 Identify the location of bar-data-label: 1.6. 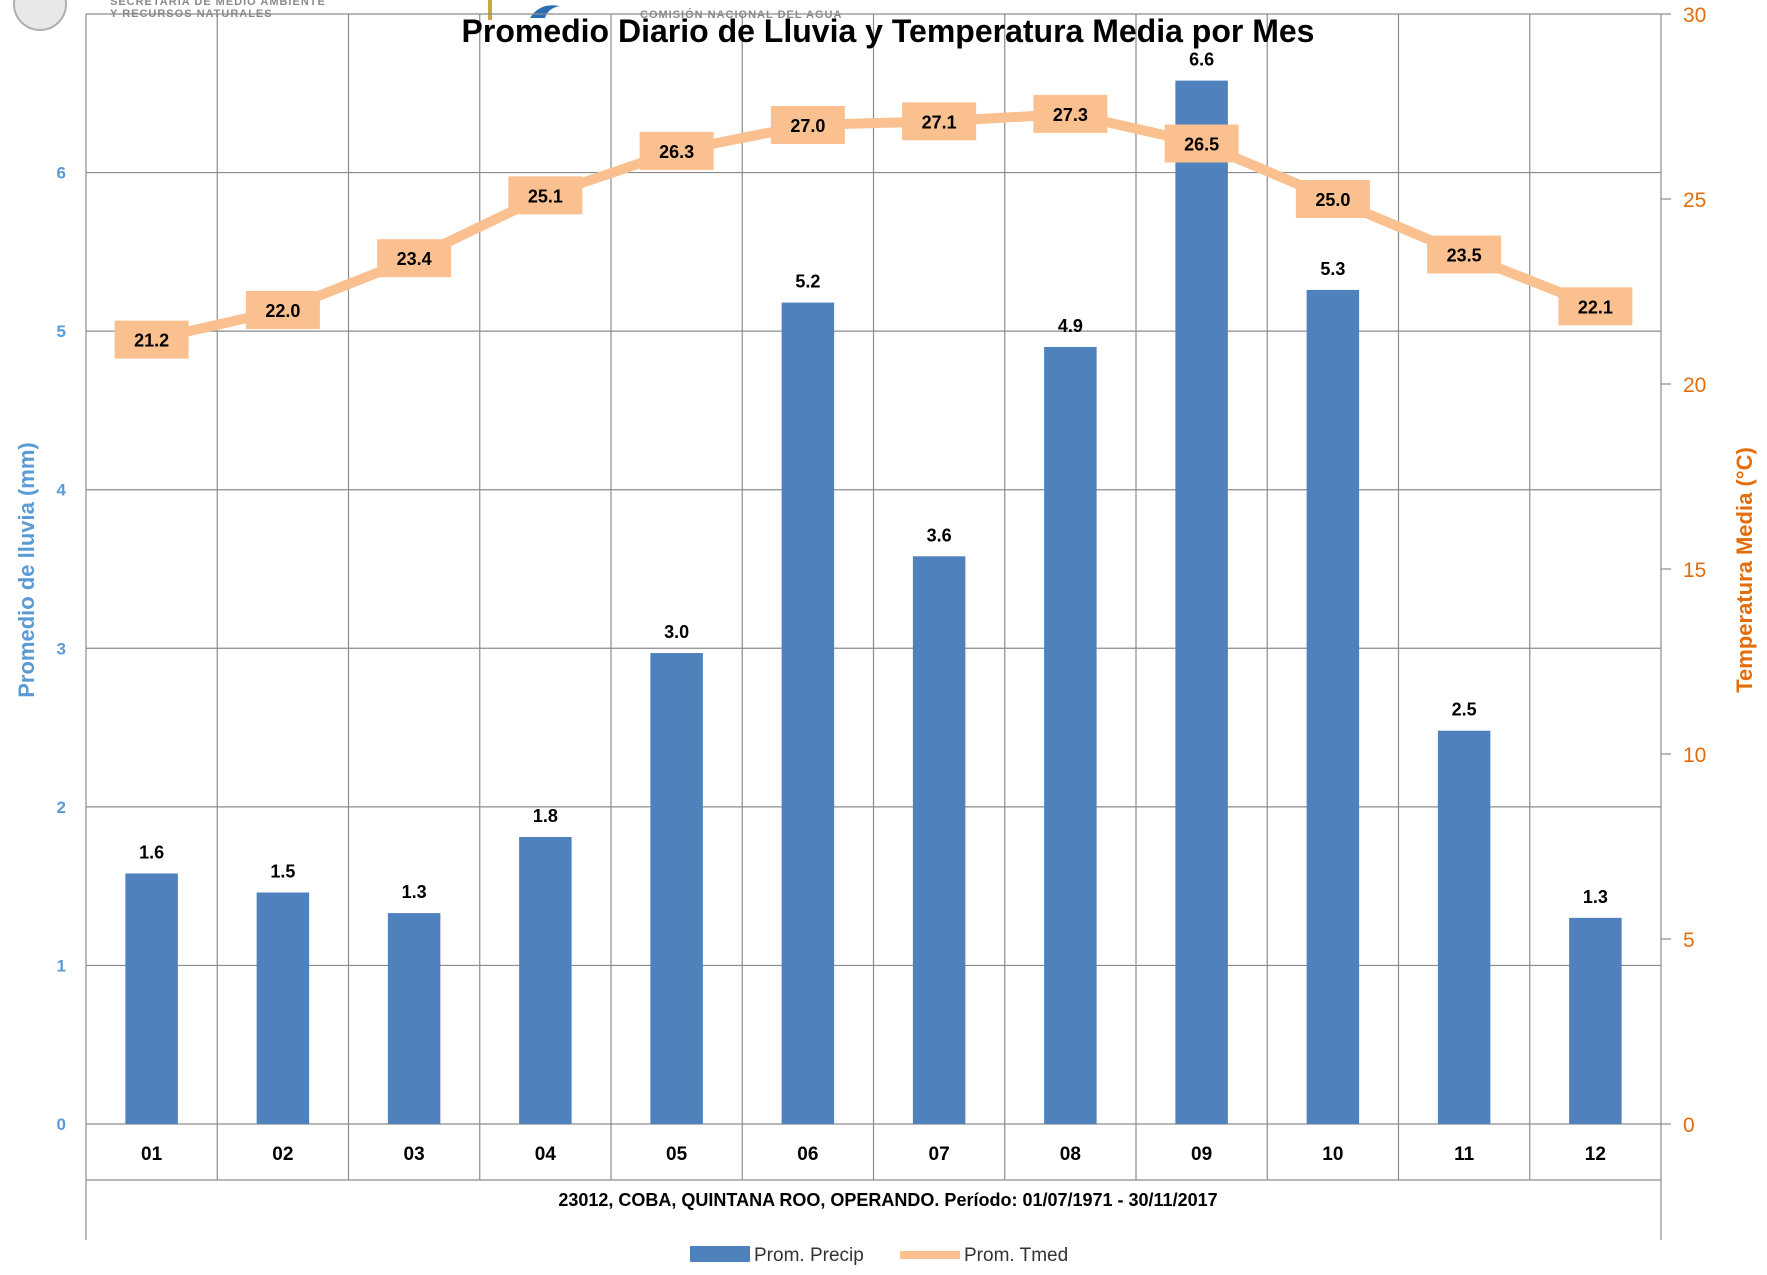
(151, 852).